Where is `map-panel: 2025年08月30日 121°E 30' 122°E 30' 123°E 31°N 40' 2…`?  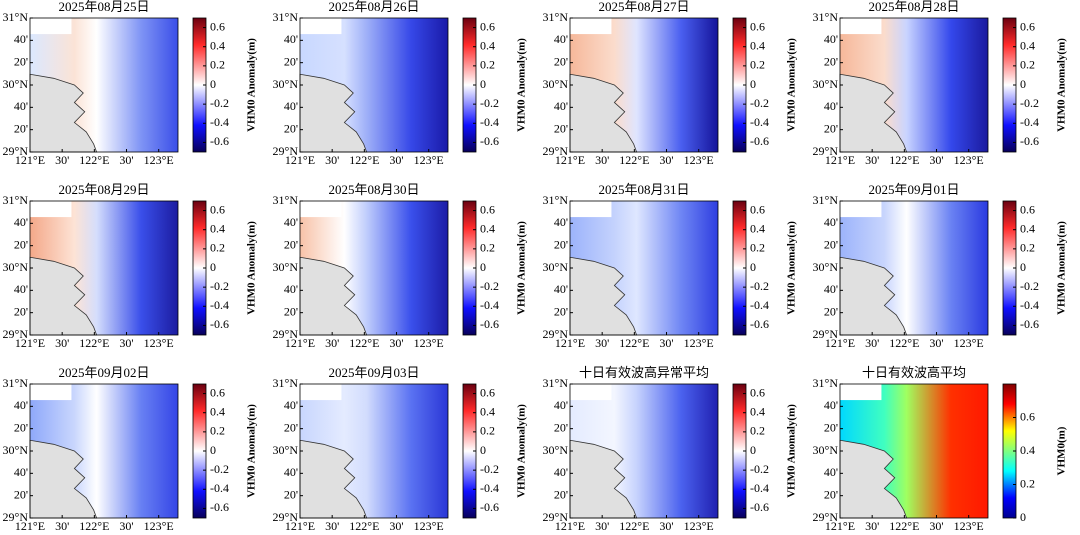 map-panel: 2025年08月30日 121°E 30' 122°E 30' 123°E 31°N 40' 2… is located at coordinates (400, 266).